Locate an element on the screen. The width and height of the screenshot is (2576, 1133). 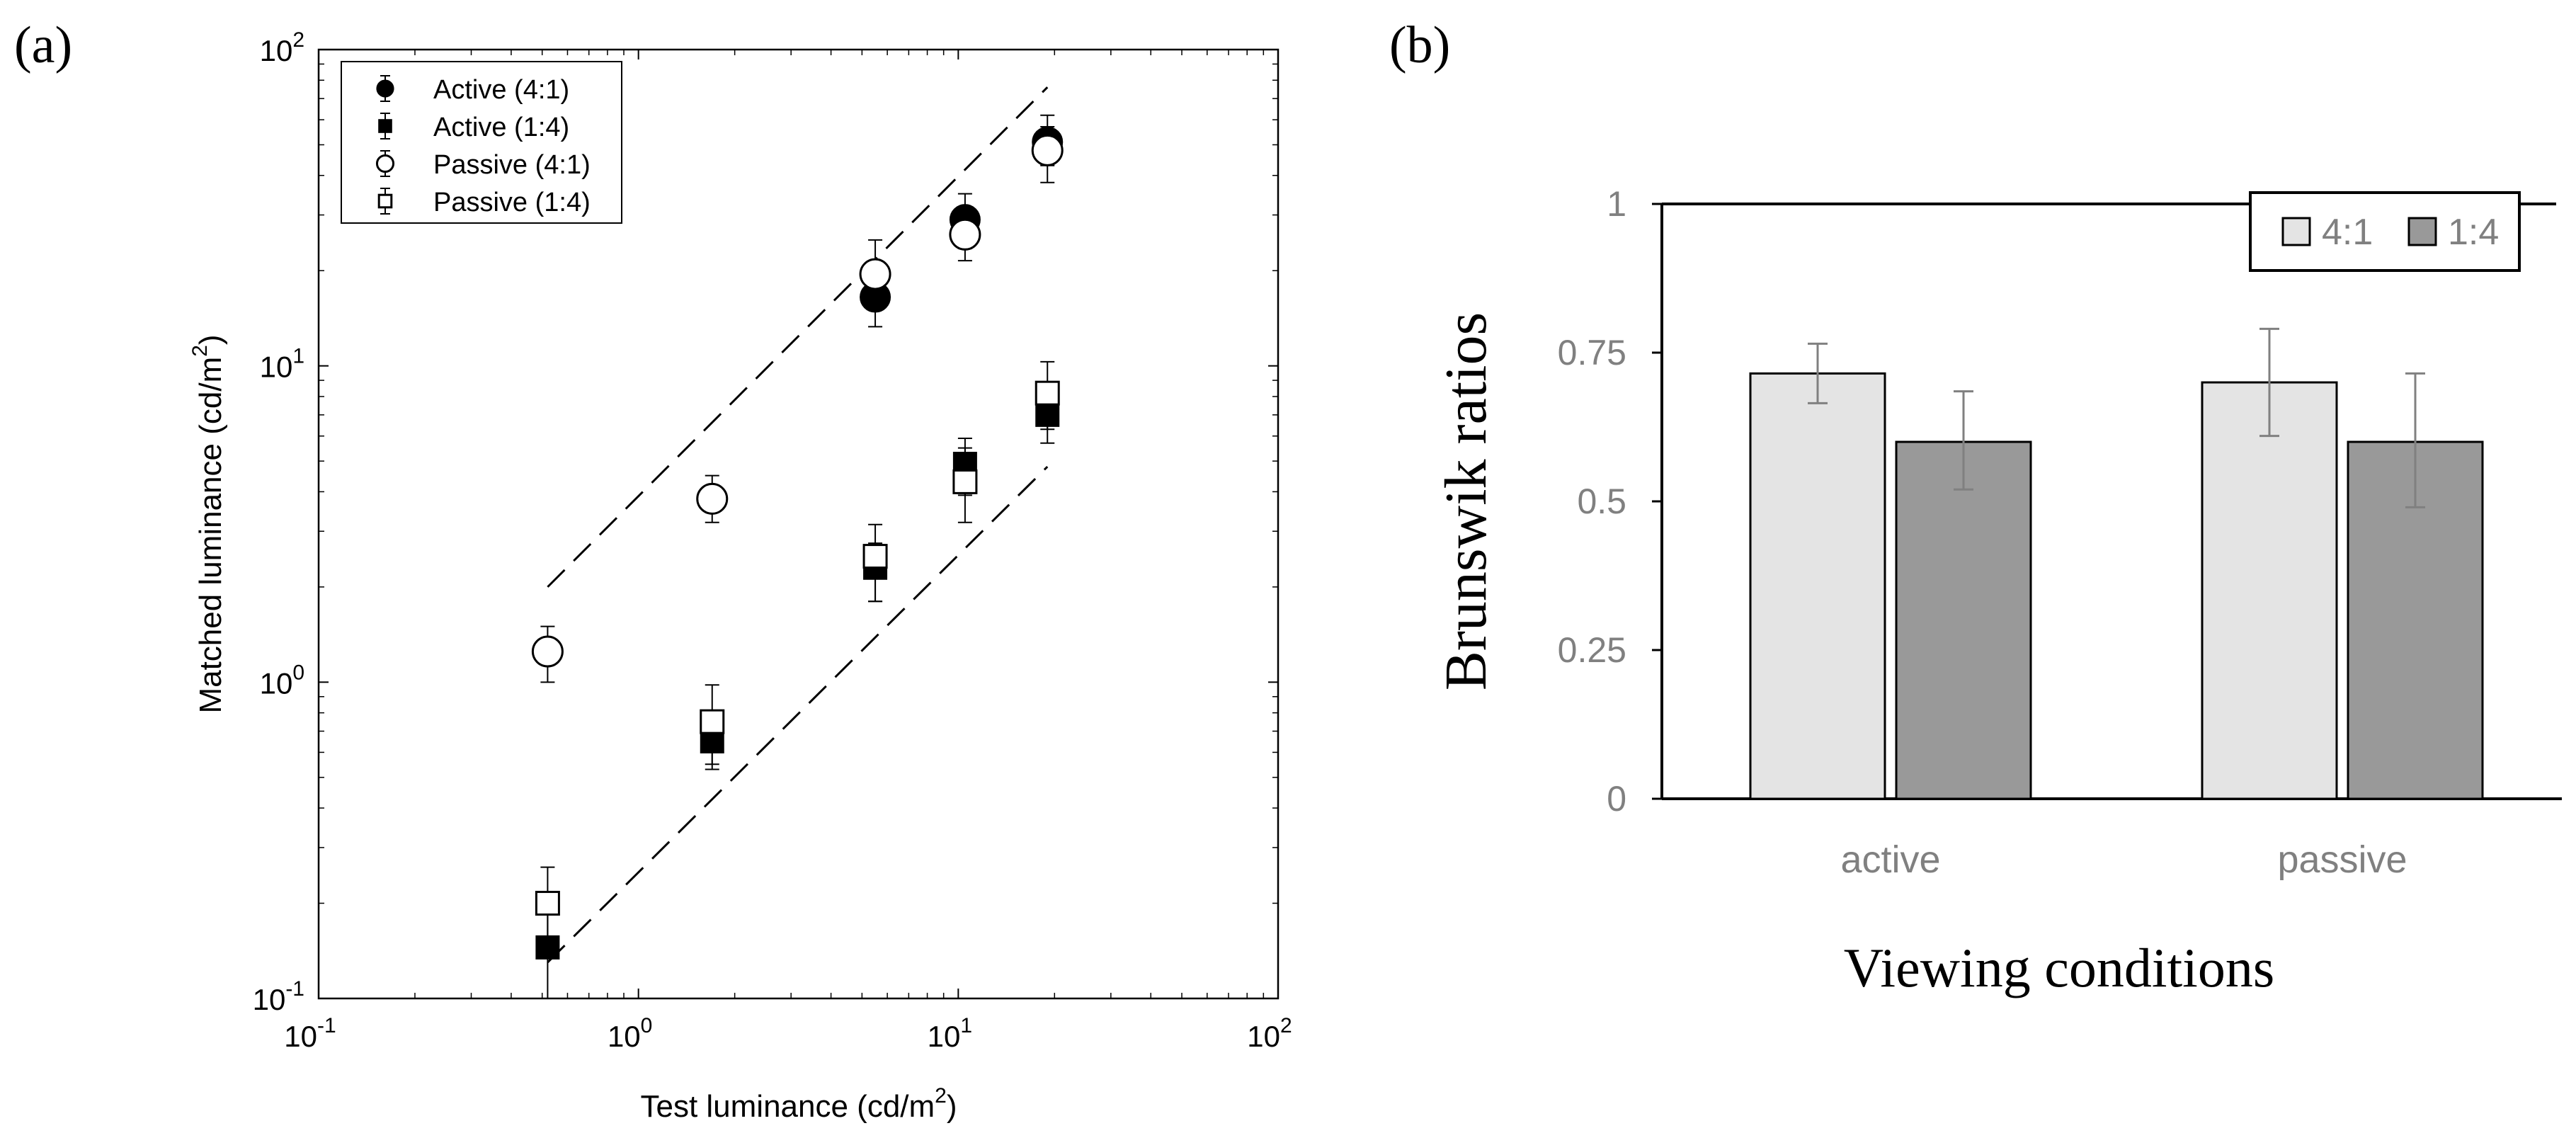
y-tick-labels: 0 0.25 0.5 0.75 1 is located at coordinates (1592, 502).